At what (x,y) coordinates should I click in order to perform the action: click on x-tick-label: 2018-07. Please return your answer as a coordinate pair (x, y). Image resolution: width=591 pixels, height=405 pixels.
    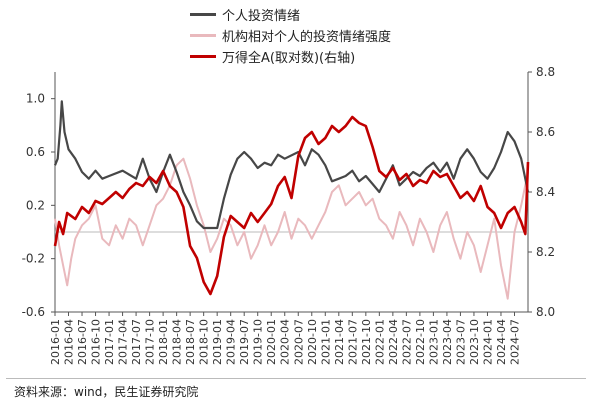
    Looking at the image, I should click on (190, 342).